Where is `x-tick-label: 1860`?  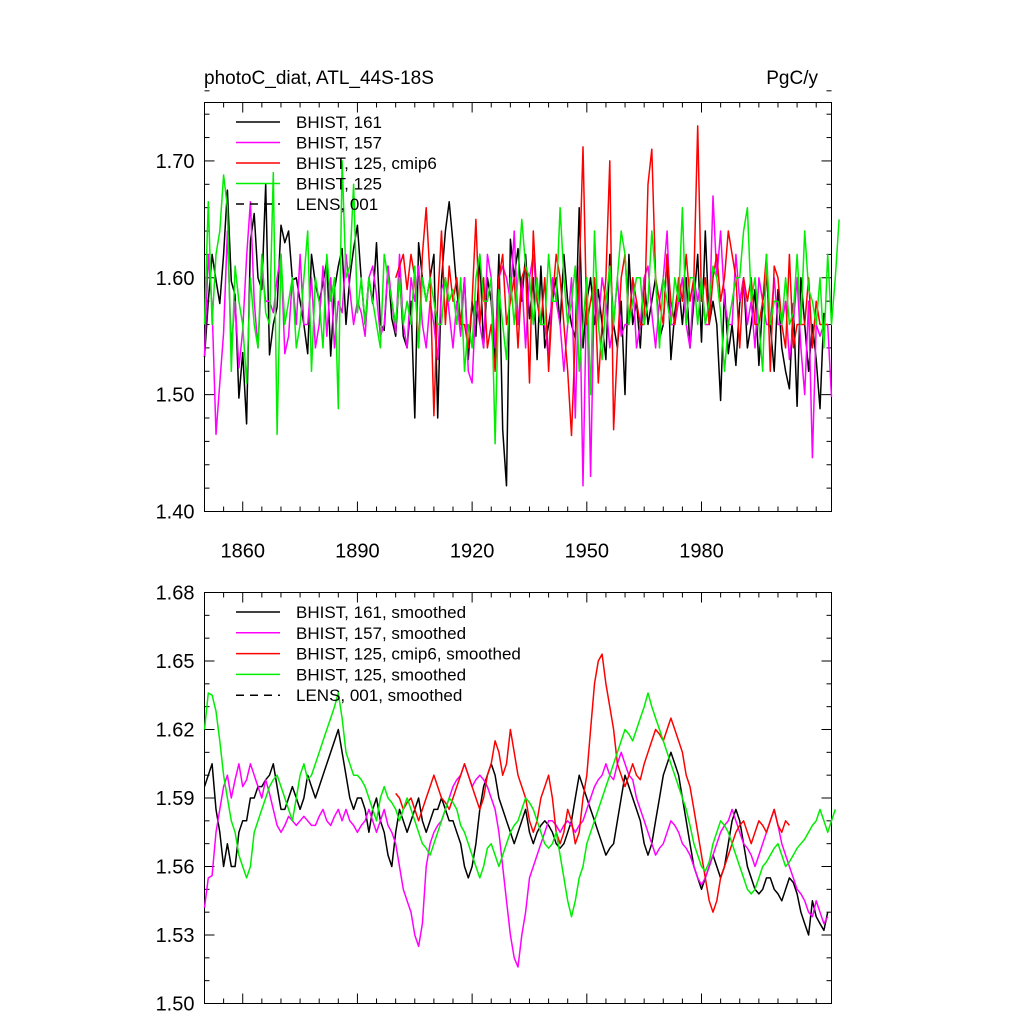 x-tick-label: 1860 is located at coordinates (242, 552).